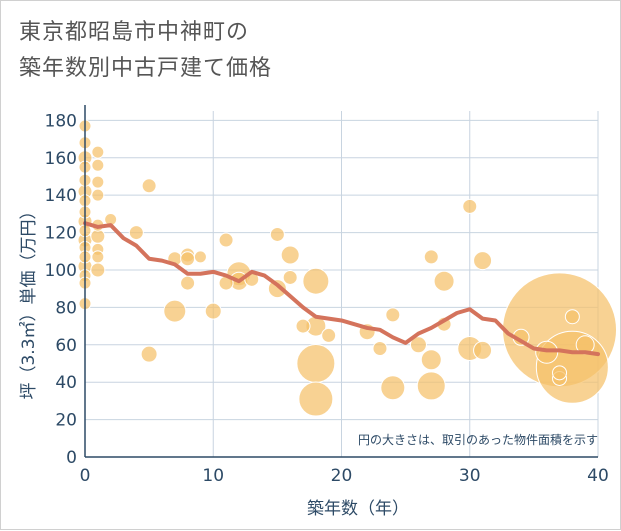  Describe the element at coordinates (61, 121) in the screenshot. I see `y-tick-label: 180` at that location.